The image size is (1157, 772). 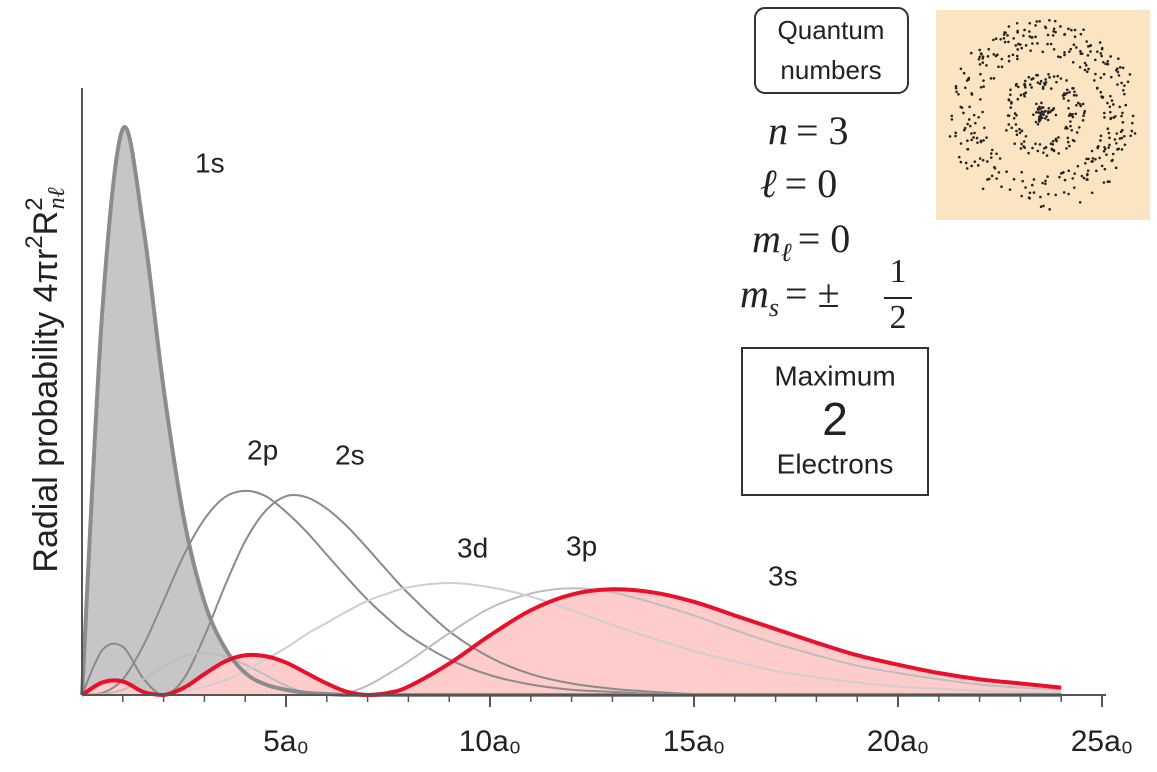 I want to click on quantum-number: ℓ = 0, so click(x=798, y=183).